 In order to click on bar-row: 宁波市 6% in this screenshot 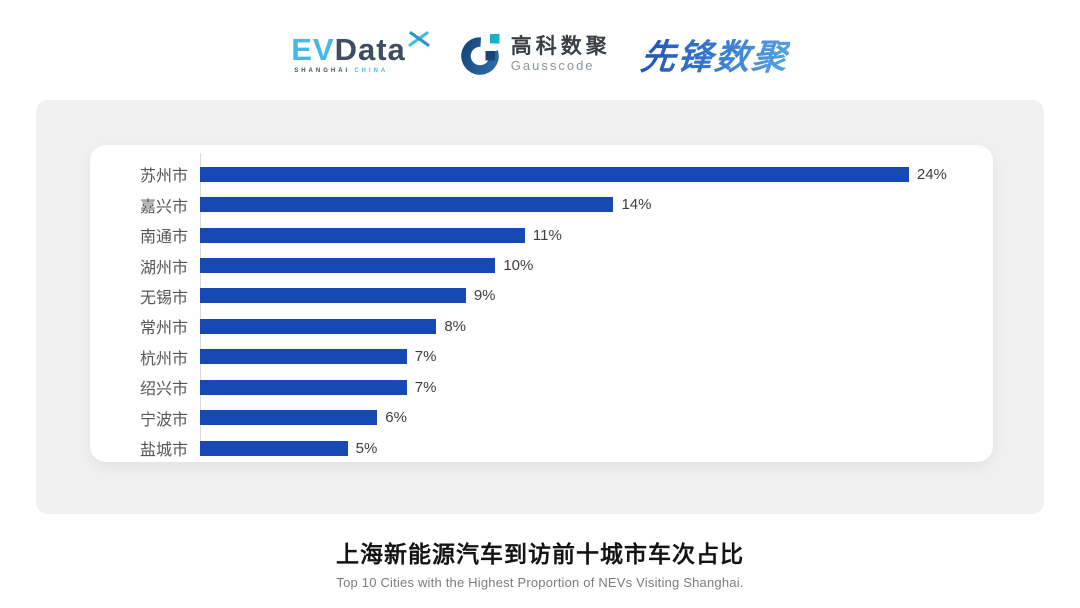, I will do `click(541, 418)`.